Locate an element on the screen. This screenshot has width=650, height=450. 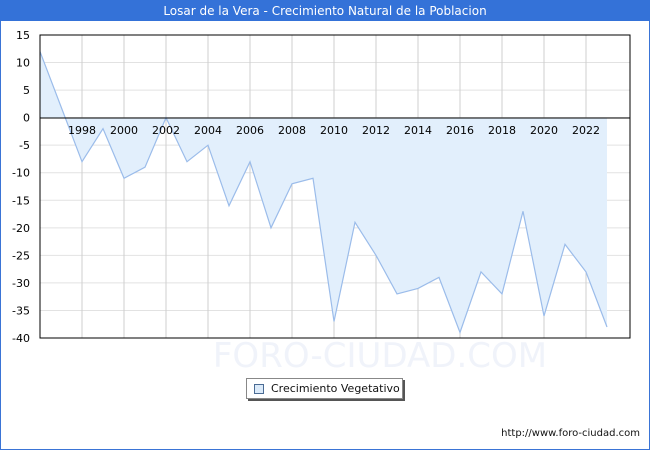
x-tick-label: 2014 is located at coordinates (418, 130).